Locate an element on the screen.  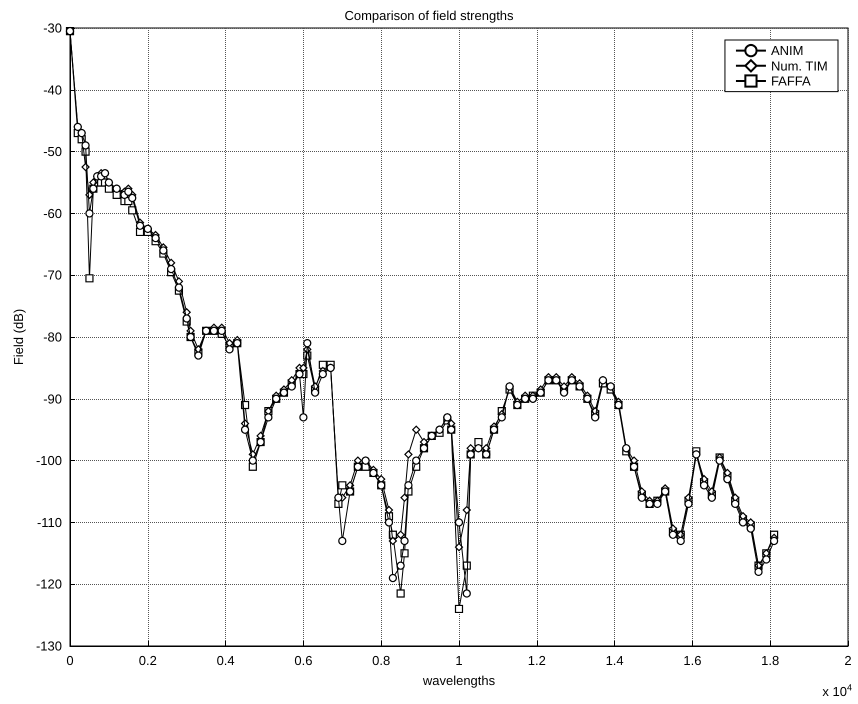
x-tick-label: 1.4 is located at coordinates (615, 660).